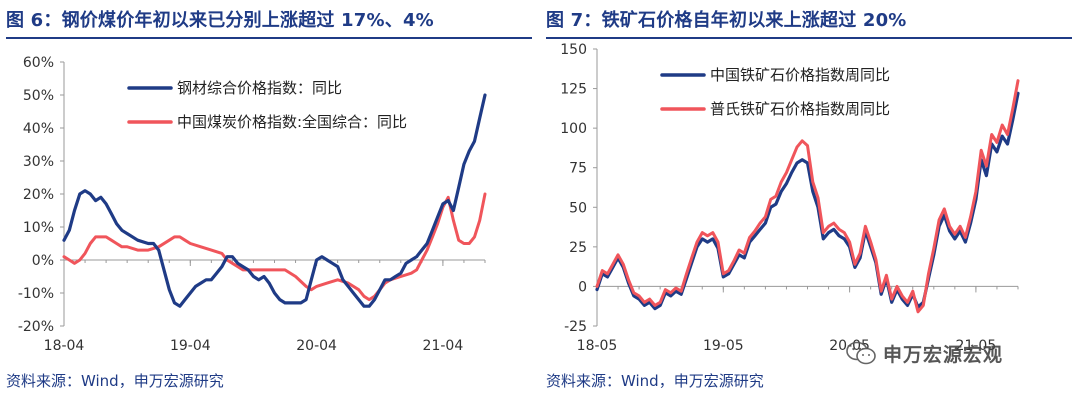  What do you see at coordinates (723, 346) in the screenshot?
I see `x-tick-label: 19-05` at bounding box center [723, 346].